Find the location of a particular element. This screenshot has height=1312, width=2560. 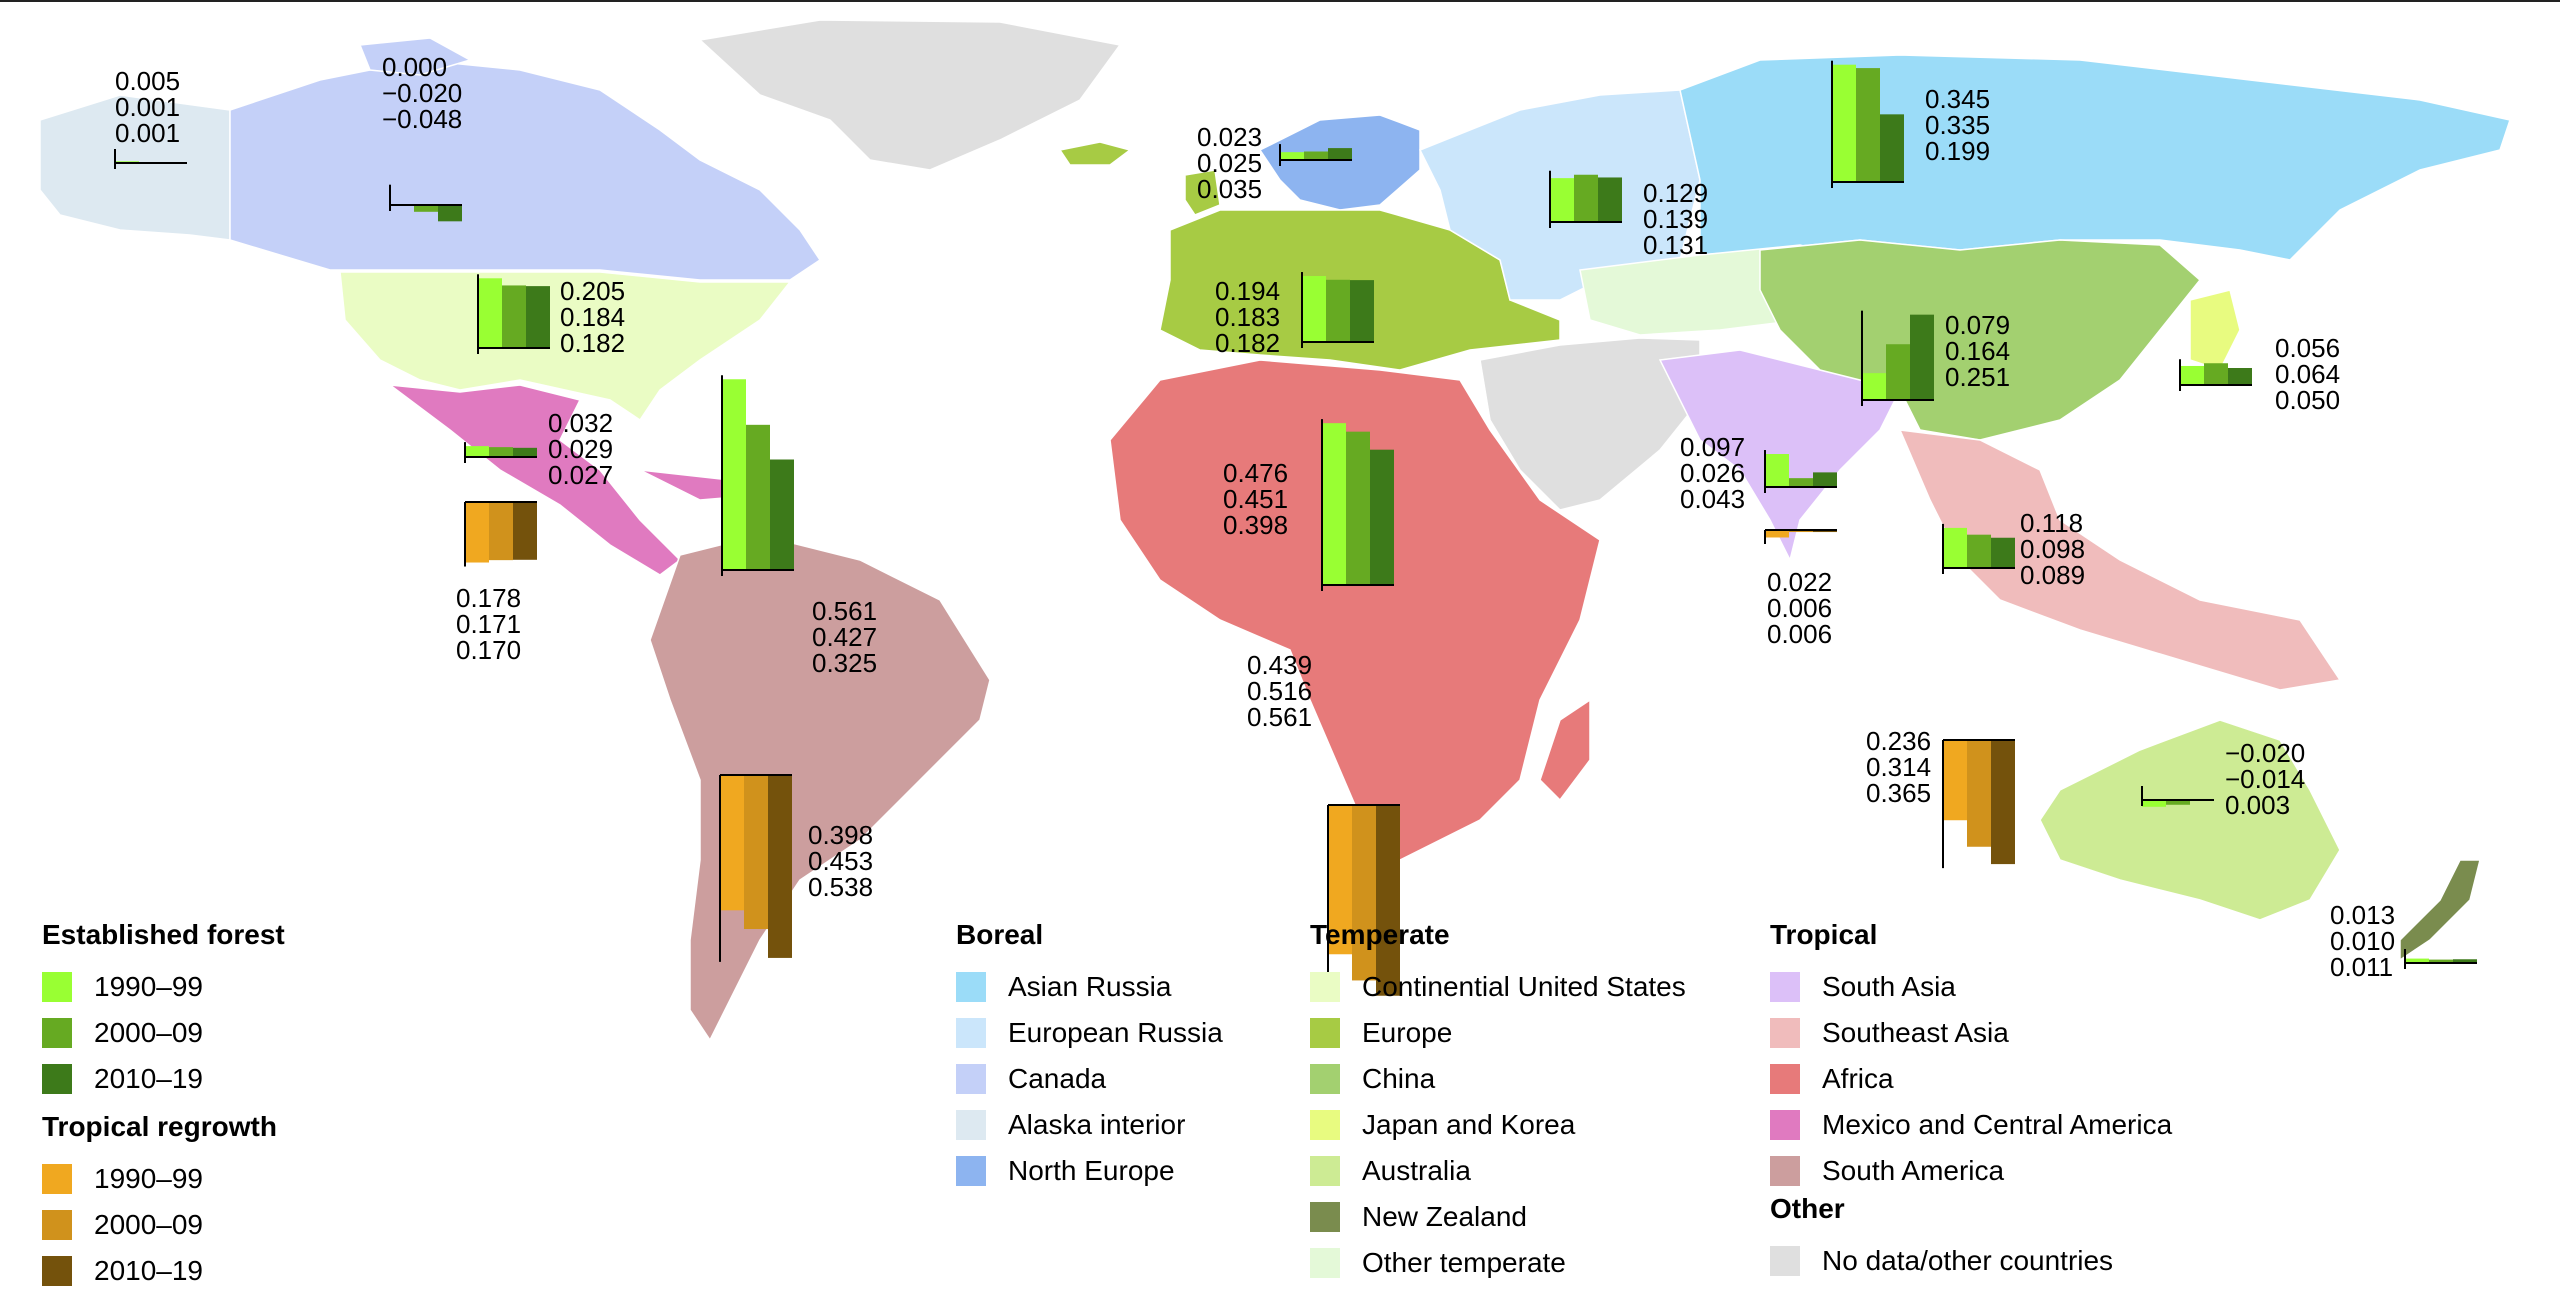

legend-item: South America is located at coordinates (1971, 1171).